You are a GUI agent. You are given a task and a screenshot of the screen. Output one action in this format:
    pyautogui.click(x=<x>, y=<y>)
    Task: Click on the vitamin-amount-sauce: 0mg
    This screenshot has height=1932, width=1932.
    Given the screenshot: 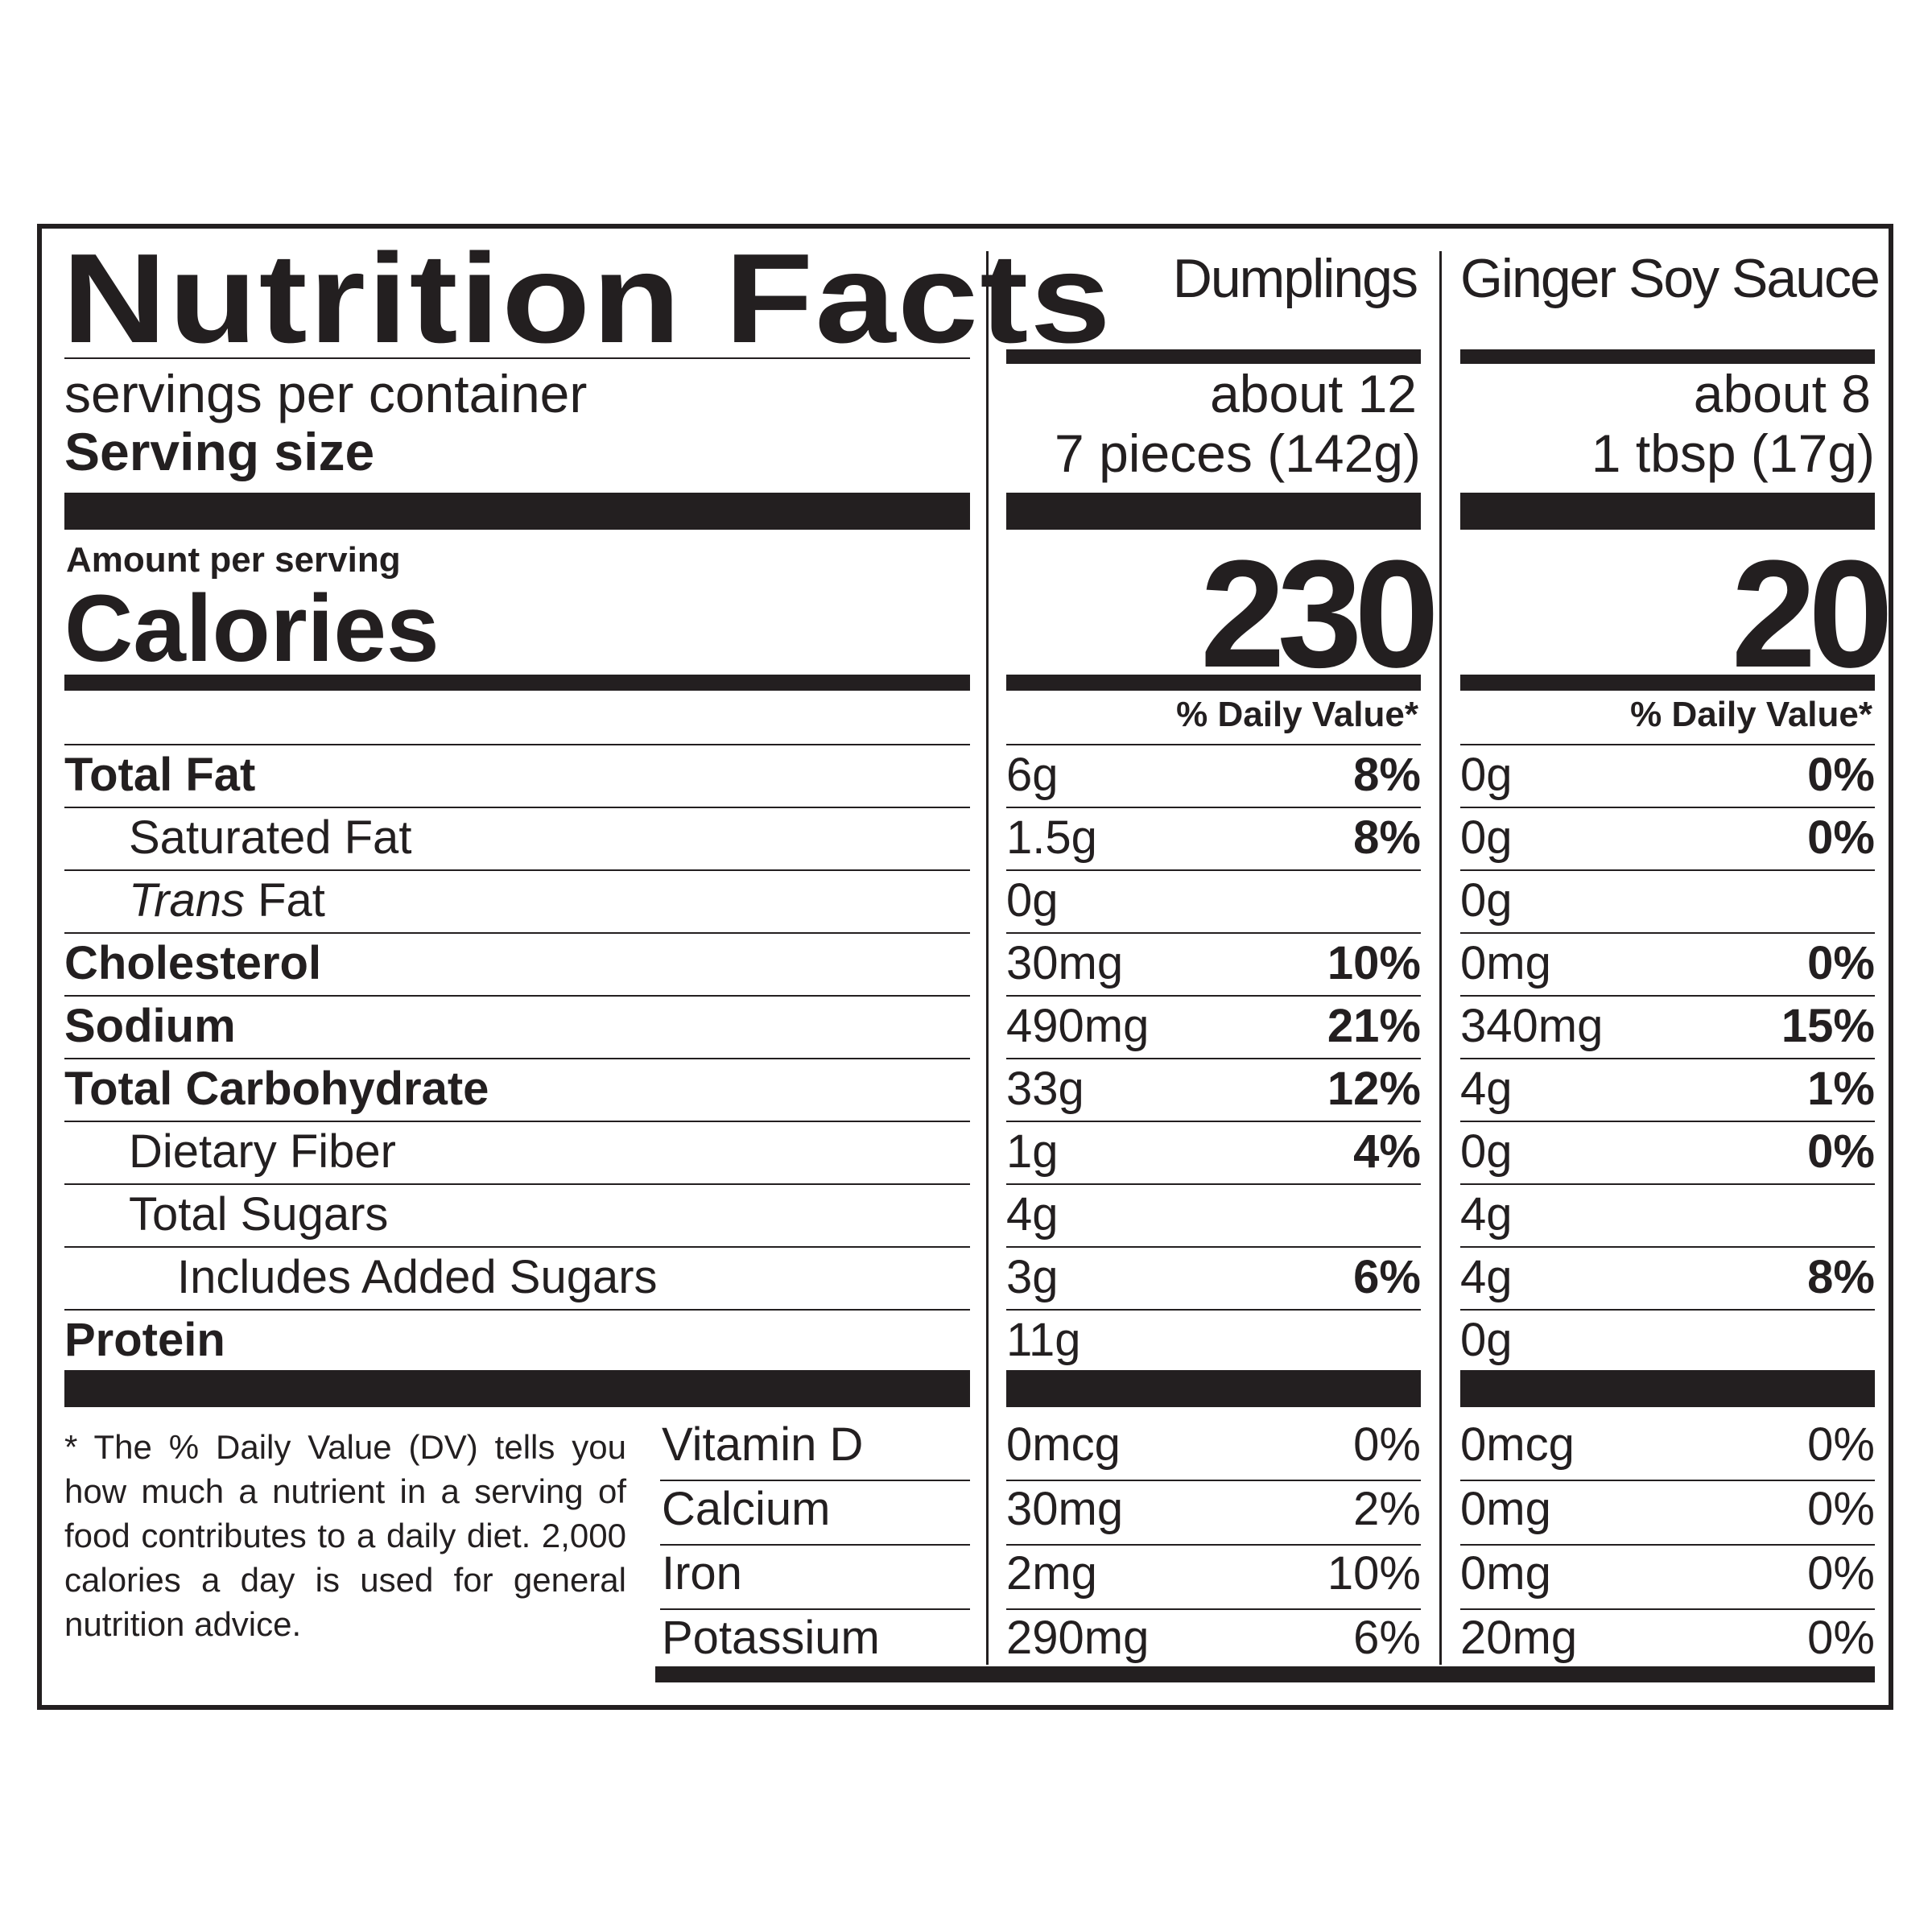 What is the action you would take?
    pyautogui.click(x=1505, y=1509)
    